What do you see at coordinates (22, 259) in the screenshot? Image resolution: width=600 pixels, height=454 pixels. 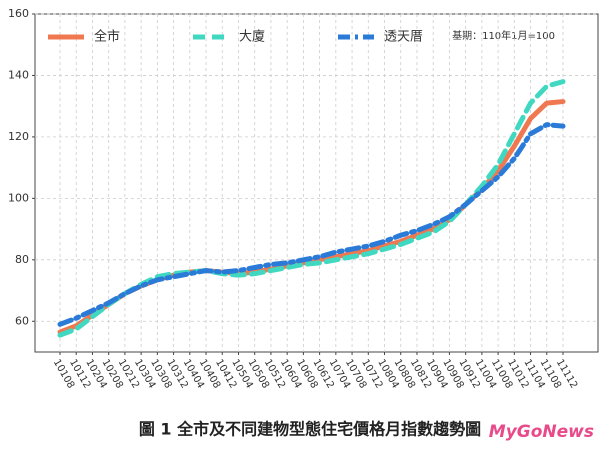 I see `y-tick-label: 80` at bounding box center [22, 259].